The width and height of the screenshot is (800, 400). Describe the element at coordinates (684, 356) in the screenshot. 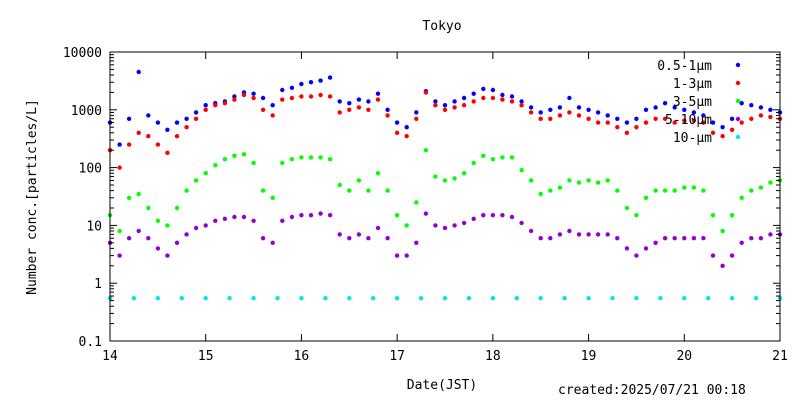

I see `x-tick-label: 20` at that location.